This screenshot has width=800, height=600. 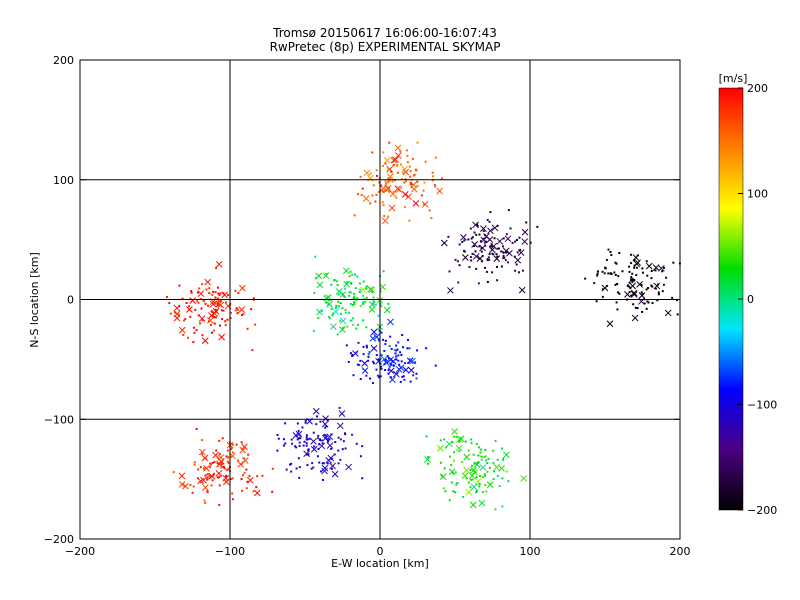 I want to click on x-tick-label: 200, so click(x=680, y=551).